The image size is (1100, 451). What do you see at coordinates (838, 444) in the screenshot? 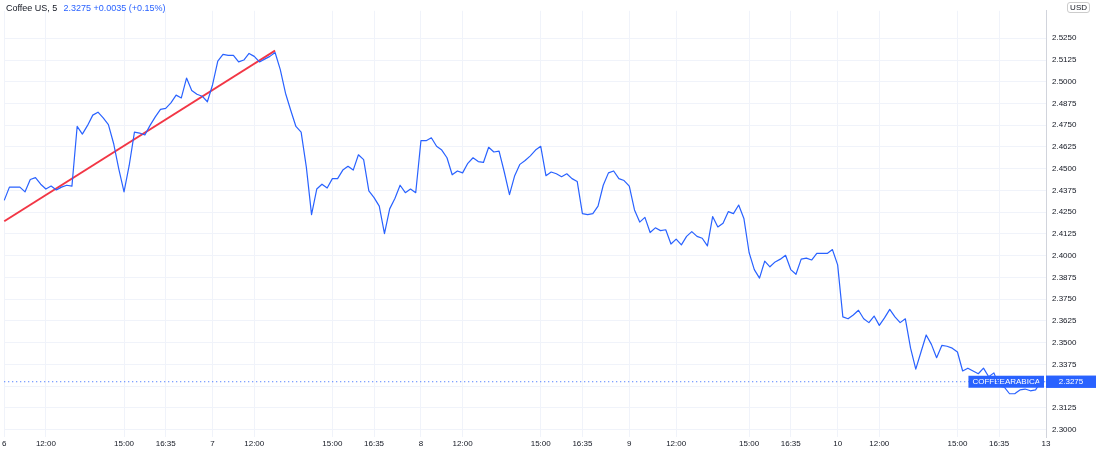
I see `x-tick-label: 10` at bounding box center [838, 444].